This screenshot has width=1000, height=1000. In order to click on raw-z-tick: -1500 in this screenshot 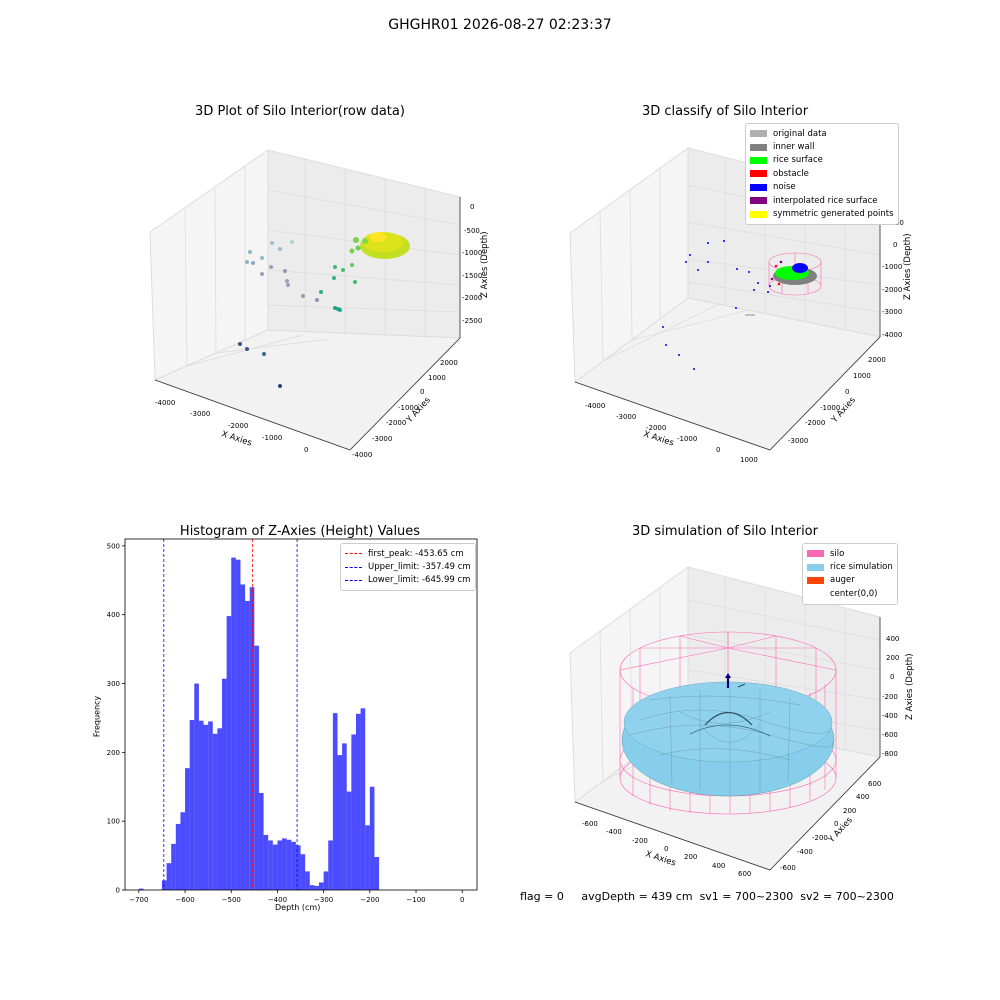, I will do `click(472, 276)`.